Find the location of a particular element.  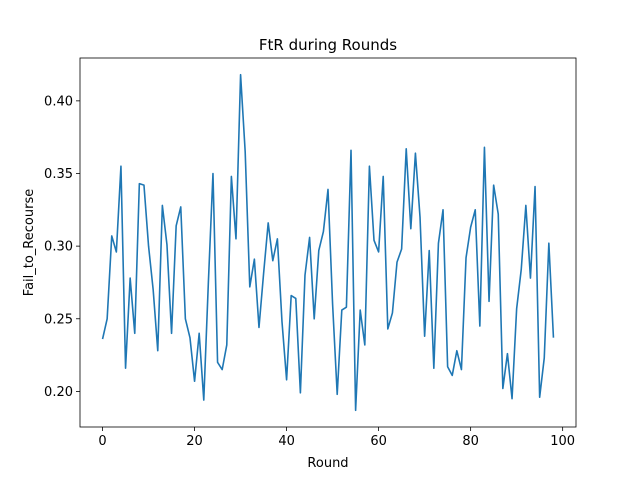

y-tick-label: 0.40 is located at coordinates (58, 101).